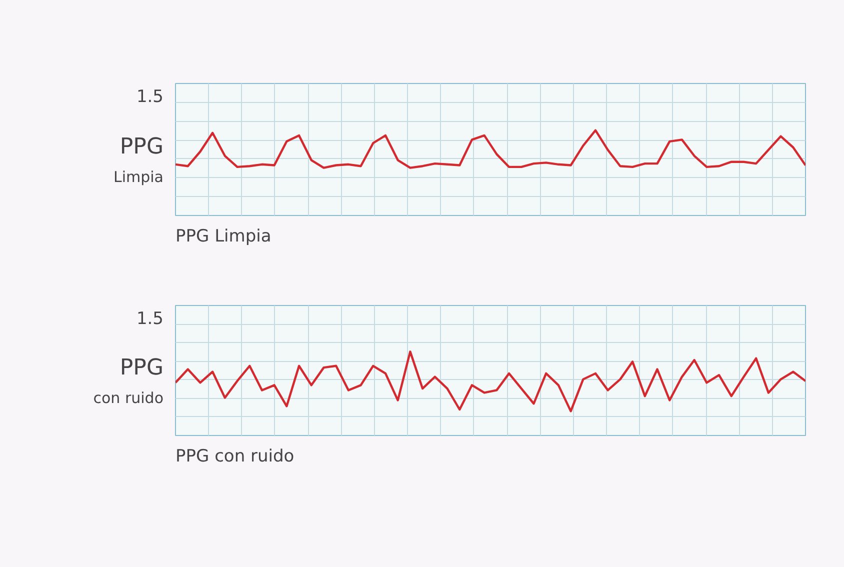  I want to click on x-axis-title: PPG con ruido, so click(235, 456).